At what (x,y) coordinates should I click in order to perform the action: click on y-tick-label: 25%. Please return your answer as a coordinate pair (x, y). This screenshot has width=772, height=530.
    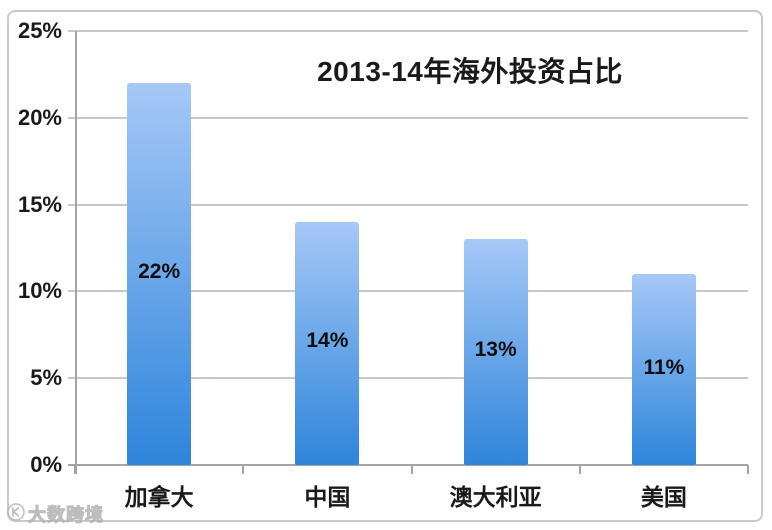
    Looking at the image, I should click on (39, 30).